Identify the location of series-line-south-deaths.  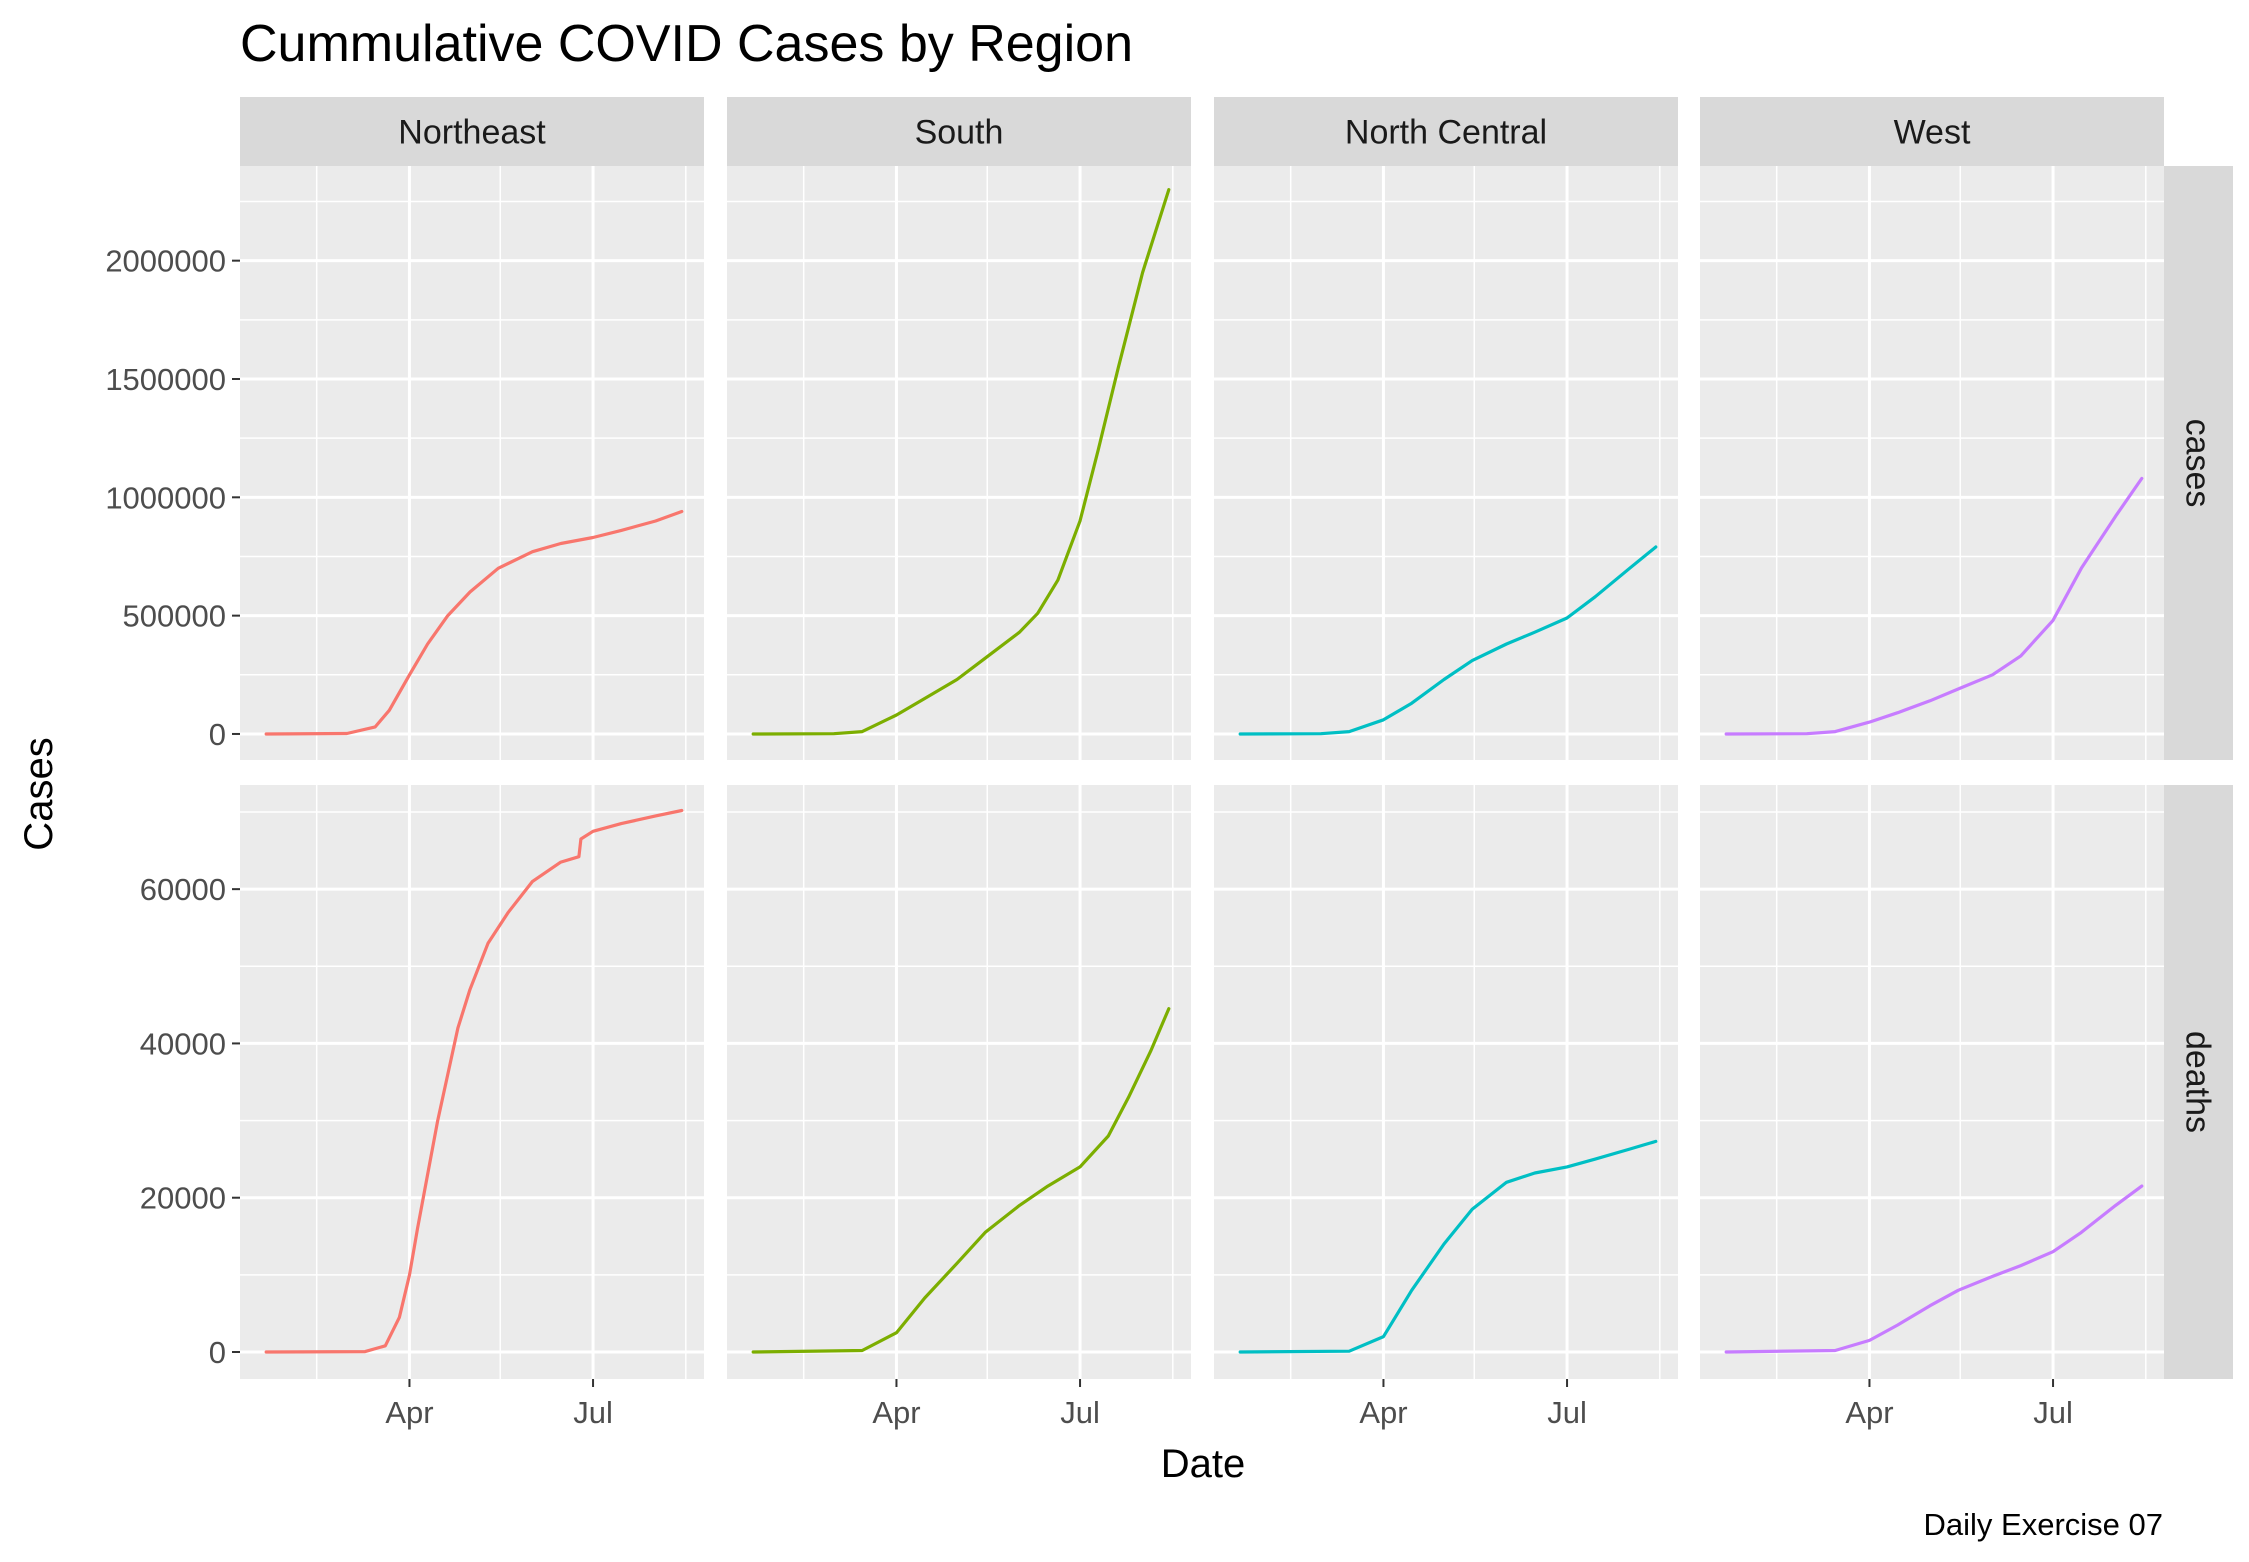
(961, 1180).